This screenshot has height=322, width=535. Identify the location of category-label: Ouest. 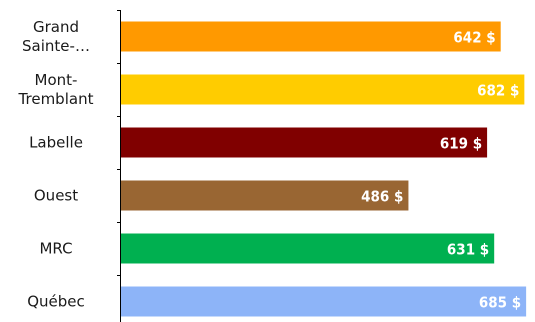
(56, 196).